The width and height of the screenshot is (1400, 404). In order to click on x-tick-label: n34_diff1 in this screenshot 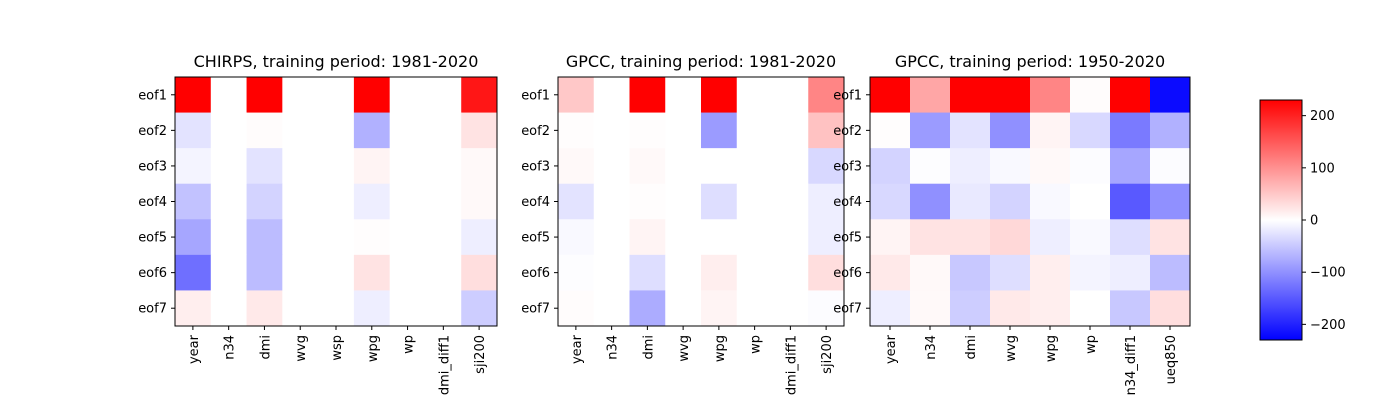, I will do `click(1131, 365)`.